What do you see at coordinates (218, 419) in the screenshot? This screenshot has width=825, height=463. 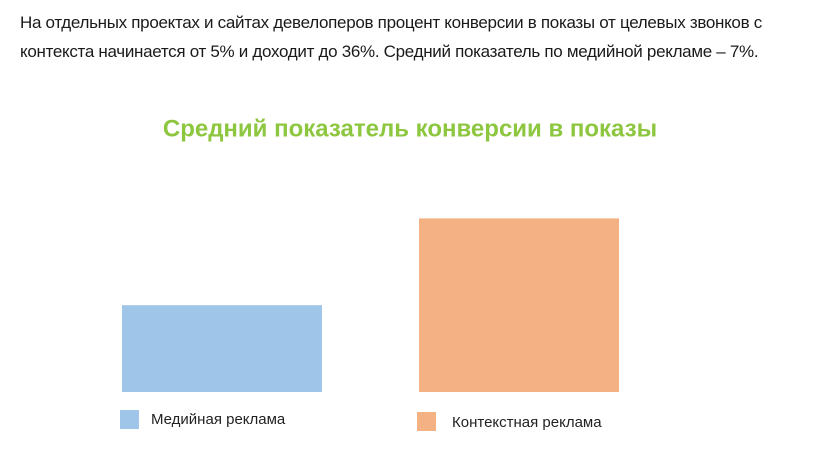 I see `legend-label: Медийная реклама` at bounding box center [218, 419].